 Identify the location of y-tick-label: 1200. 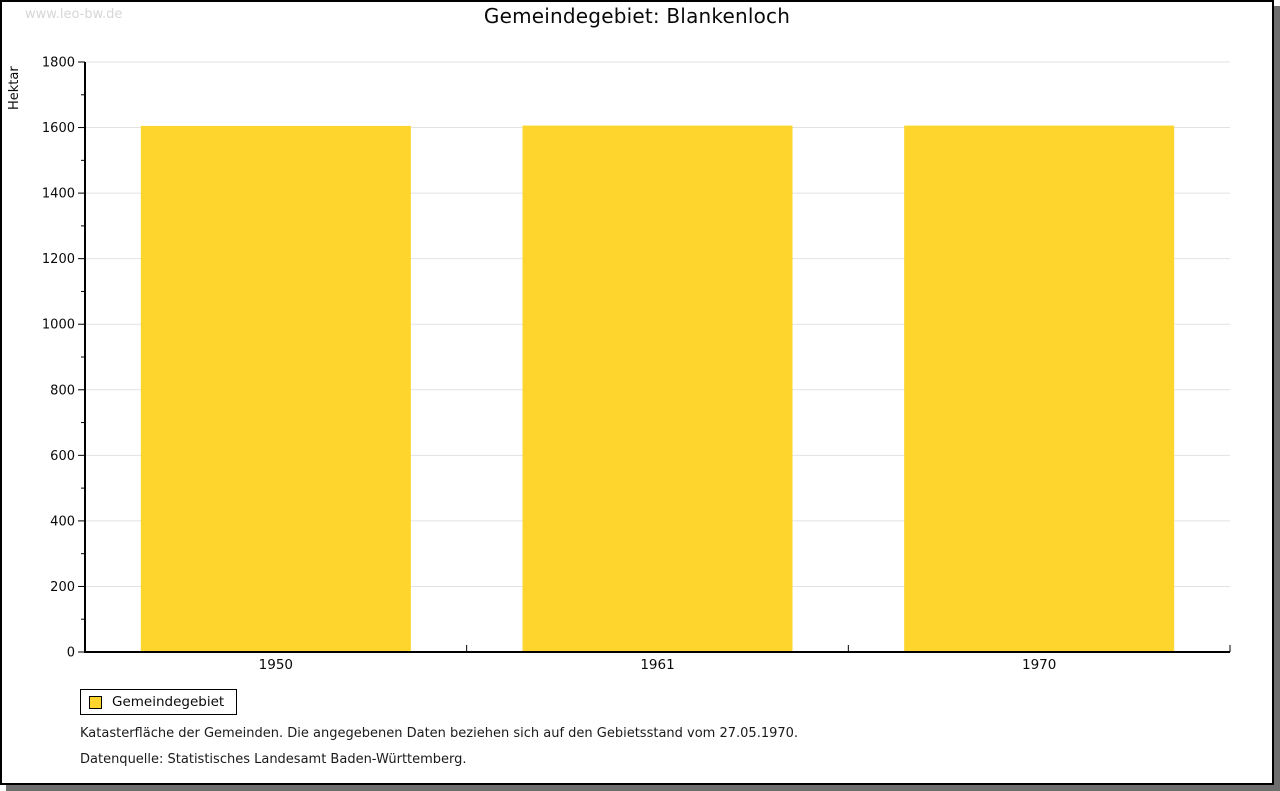
(58, 259).